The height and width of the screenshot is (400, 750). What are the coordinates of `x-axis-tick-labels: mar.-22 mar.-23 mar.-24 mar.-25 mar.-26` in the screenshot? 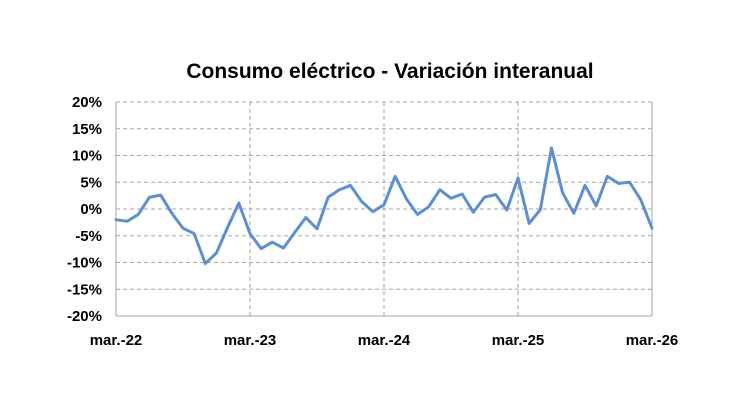 It's located at (384, 340).